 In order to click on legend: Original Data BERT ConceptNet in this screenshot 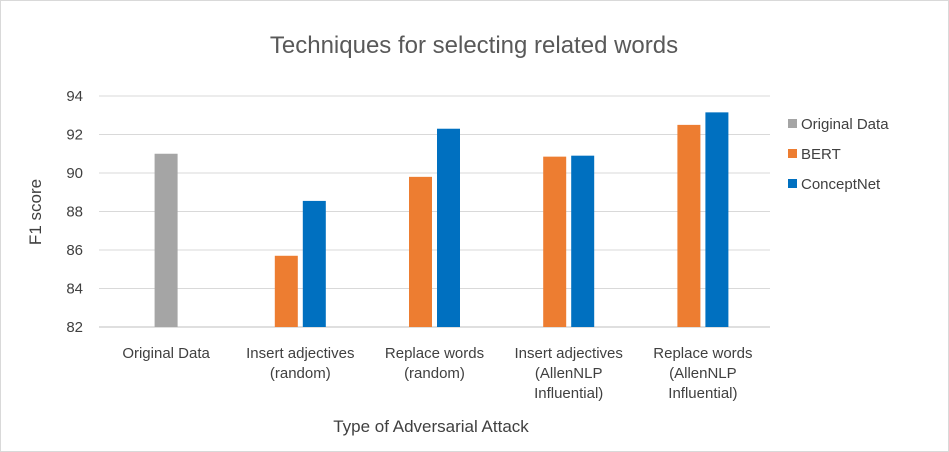, I will do `click(838, 154)`.